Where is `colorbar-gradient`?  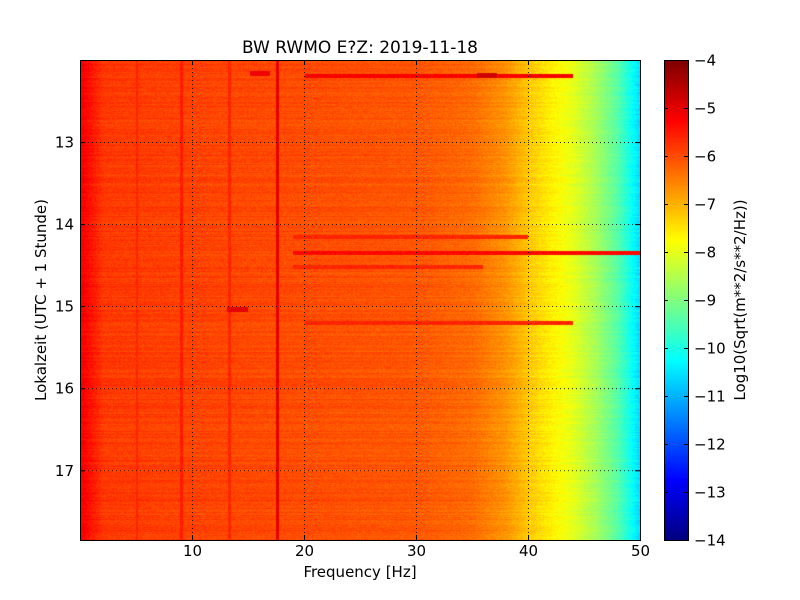 colorbar-gradient is located at coordinates (676, 300).